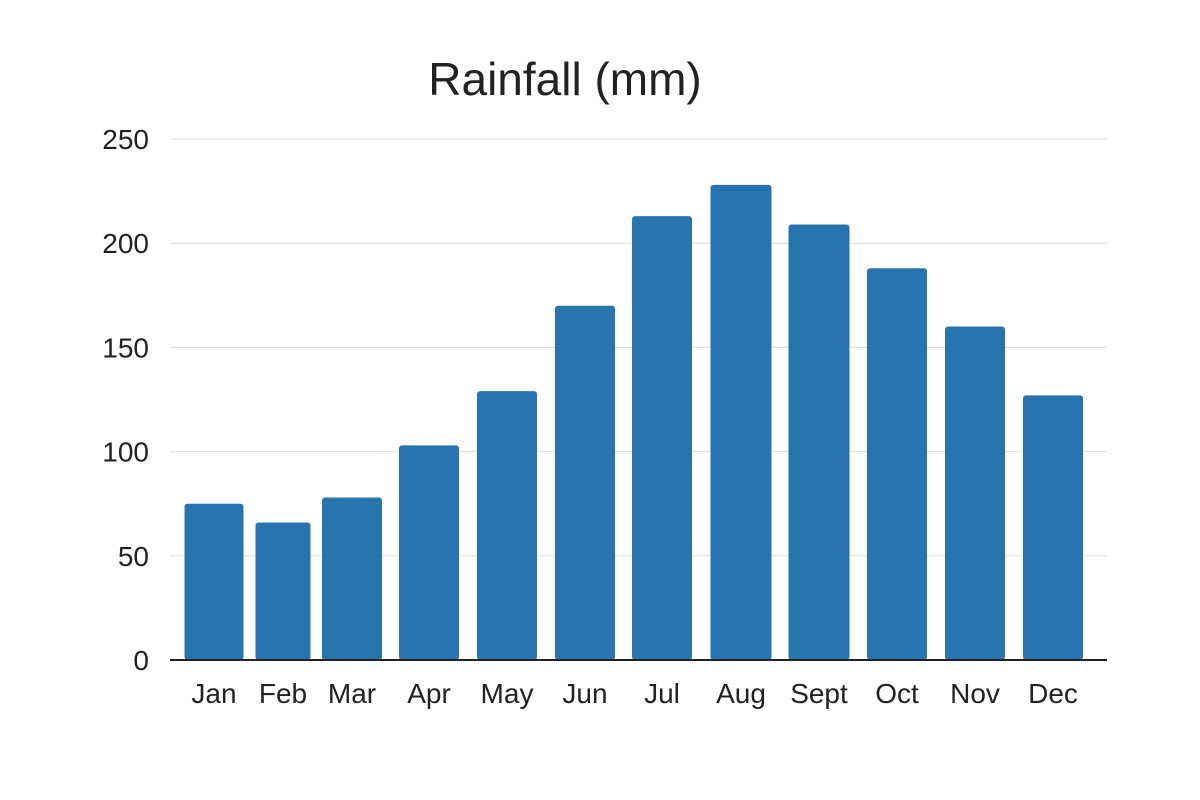  Describe the element at coordinates (214, 581) in the screenshot. I see `bar-jan` at that location.